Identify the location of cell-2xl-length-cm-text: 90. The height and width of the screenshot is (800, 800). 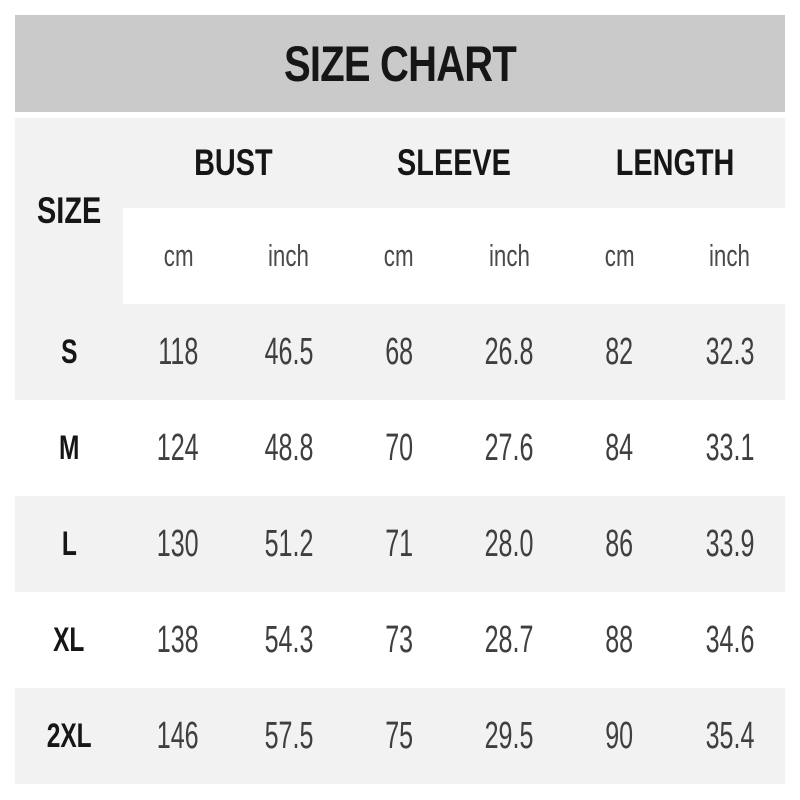
(619, 735).